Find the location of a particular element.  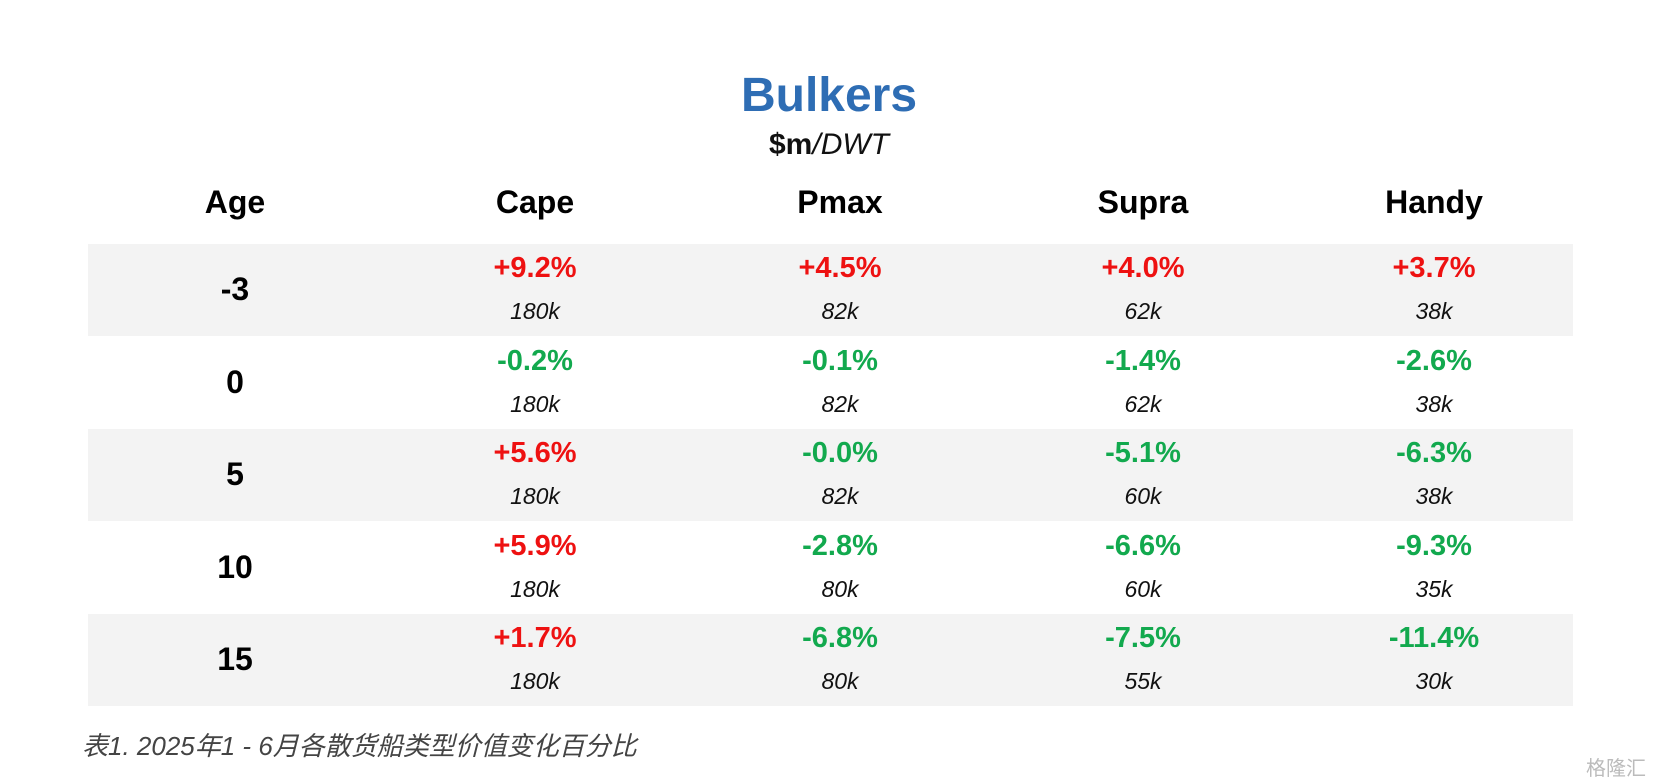

age-cell: 0 is located at coordinates (235, 381).